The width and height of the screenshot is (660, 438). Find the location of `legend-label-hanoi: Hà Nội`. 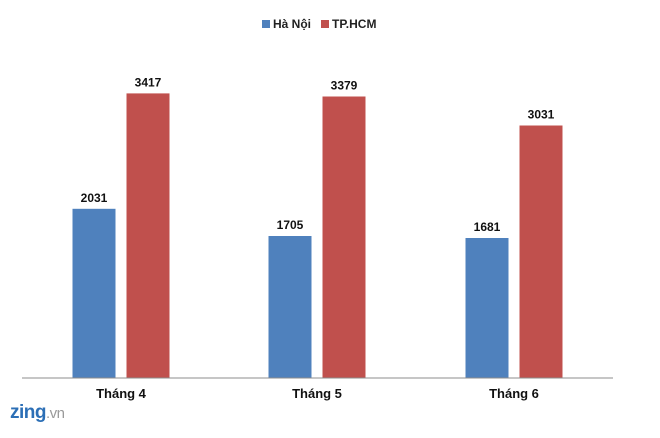

legend-label-hanoi: Hà Nội is located at coordinates (292, 24).